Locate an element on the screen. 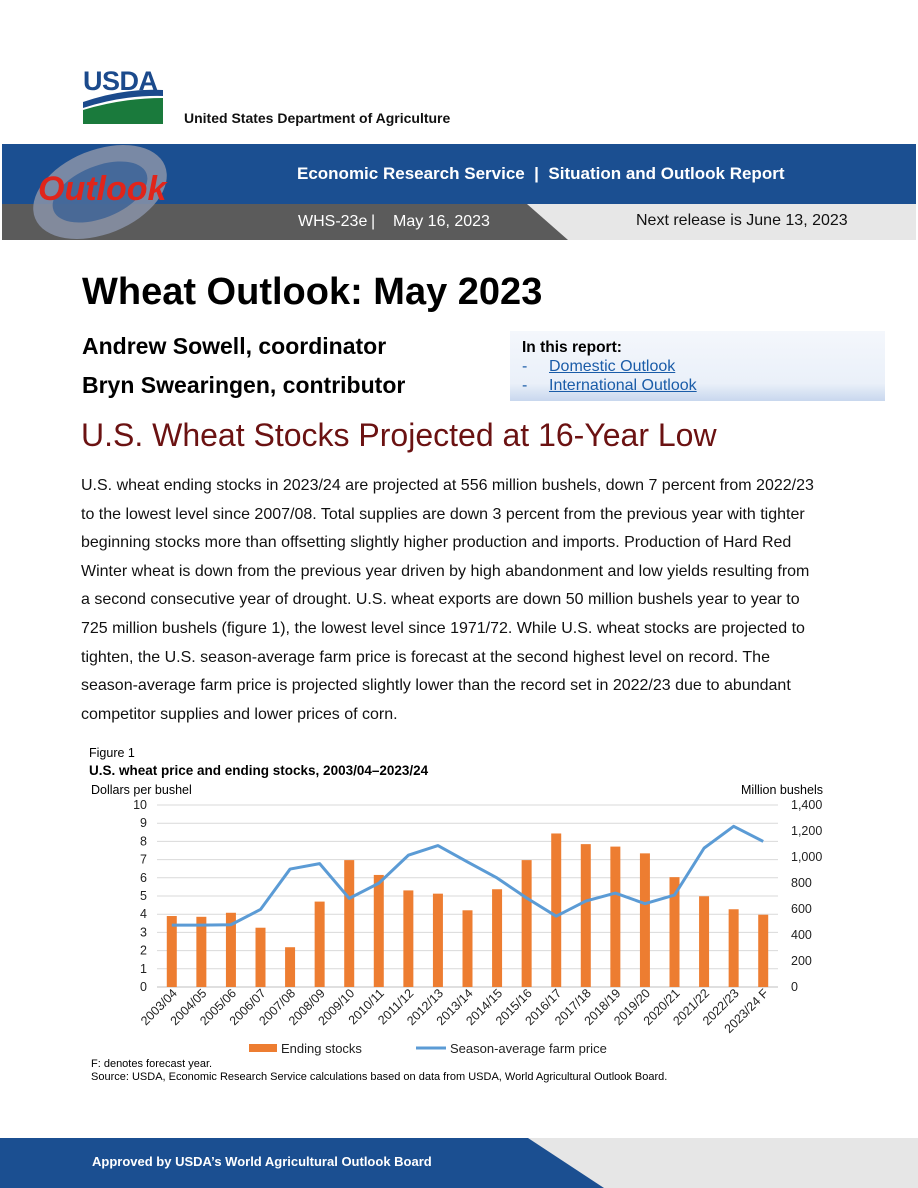 Image resolution: width=918 pixels, height=1188 pixels. legend-label-price: Season-average farm price is located at coordinates (528, 1048).